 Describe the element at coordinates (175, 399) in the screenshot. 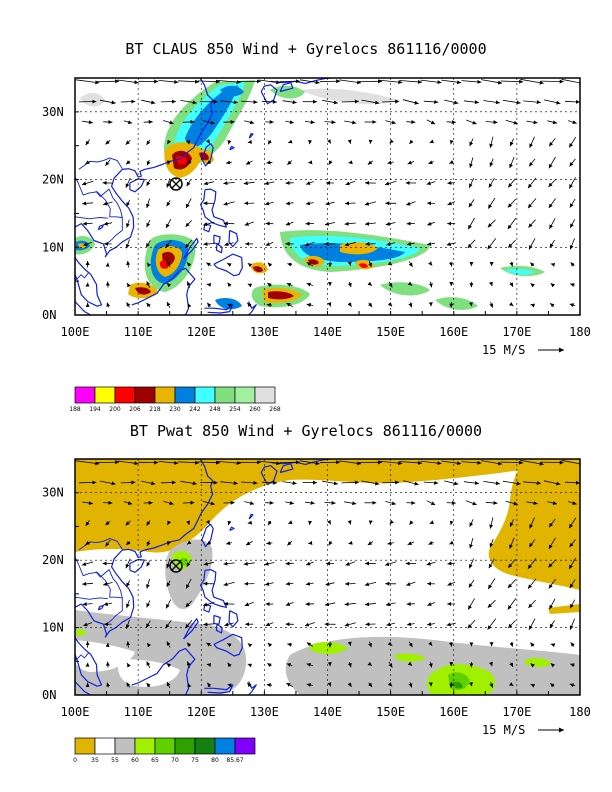

I see `panel1-colorbar: 188 194 200 206 218 230 242 248 254 260 268` at that location.